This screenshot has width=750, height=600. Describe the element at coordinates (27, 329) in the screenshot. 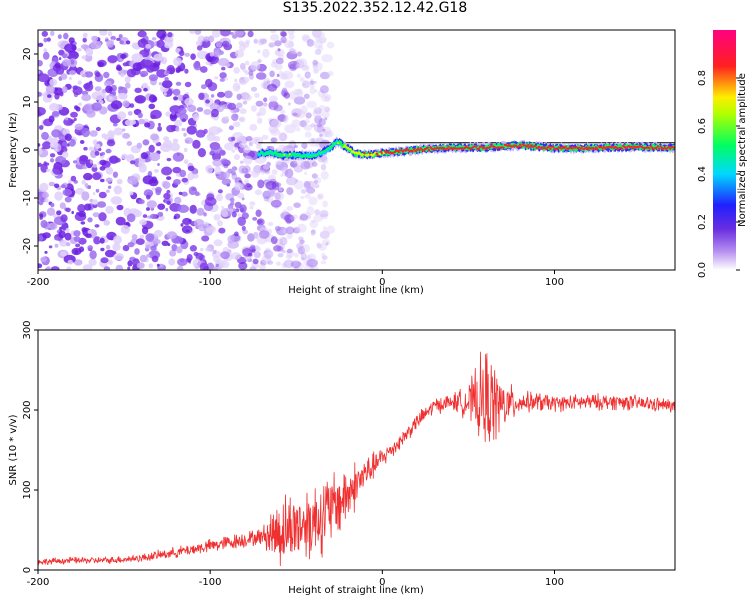

I see `y-tick-label: 300` at that location.